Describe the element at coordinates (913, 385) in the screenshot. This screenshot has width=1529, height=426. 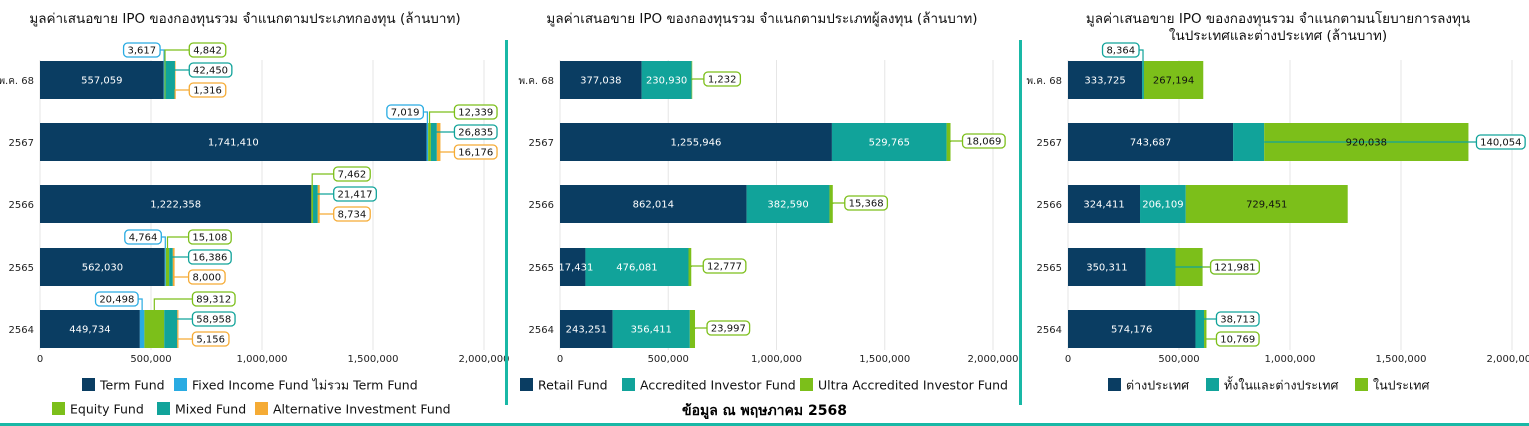
I see `legend-label: Ultra Accredited Investor Fund` at that location.